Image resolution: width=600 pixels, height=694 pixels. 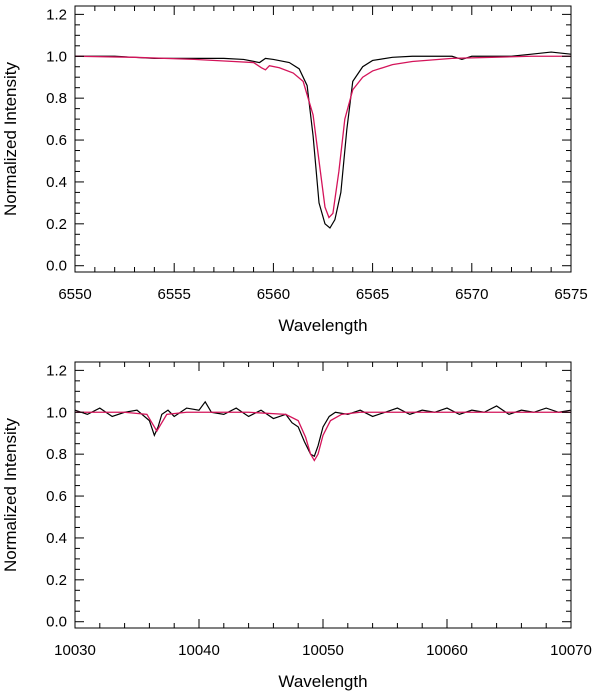 I want to click on x-tick-label: 10060, so click(x=447, y=650).